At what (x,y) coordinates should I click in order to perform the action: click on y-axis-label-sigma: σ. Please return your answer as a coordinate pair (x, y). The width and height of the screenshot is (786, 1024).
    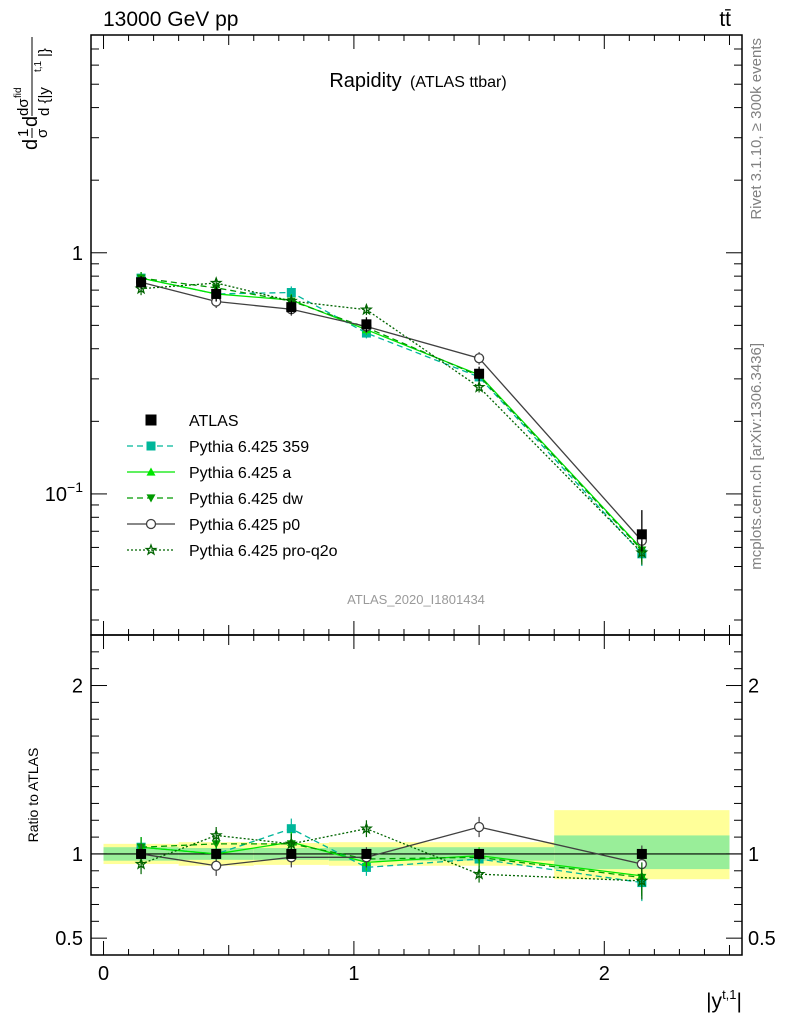
    Looking at the image, I should click on (42, 133).